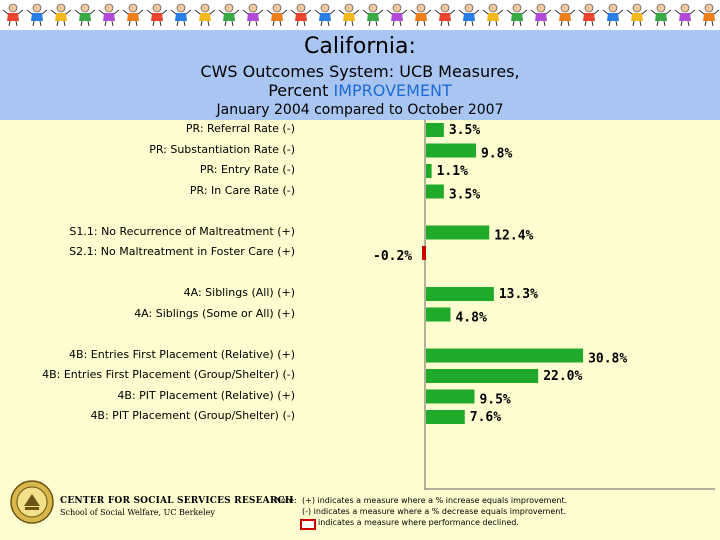 The width and height of the screenshot is (720, 540). What do you see at coordinates (360, 46) in the screenshot?
I see `page-title: California:` at bounding box center [360, 46].